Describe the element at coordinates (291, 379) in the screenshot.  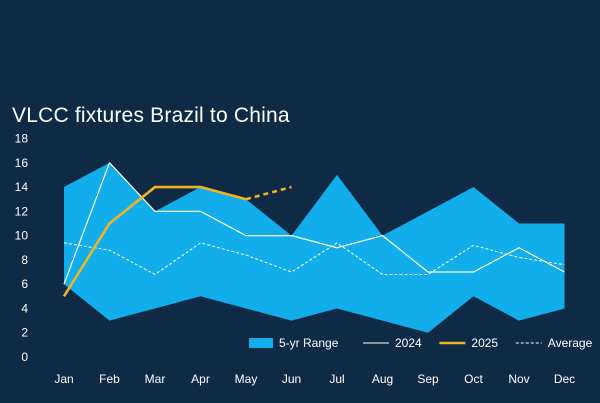
I see `x-tick-label: Jun` at that location.